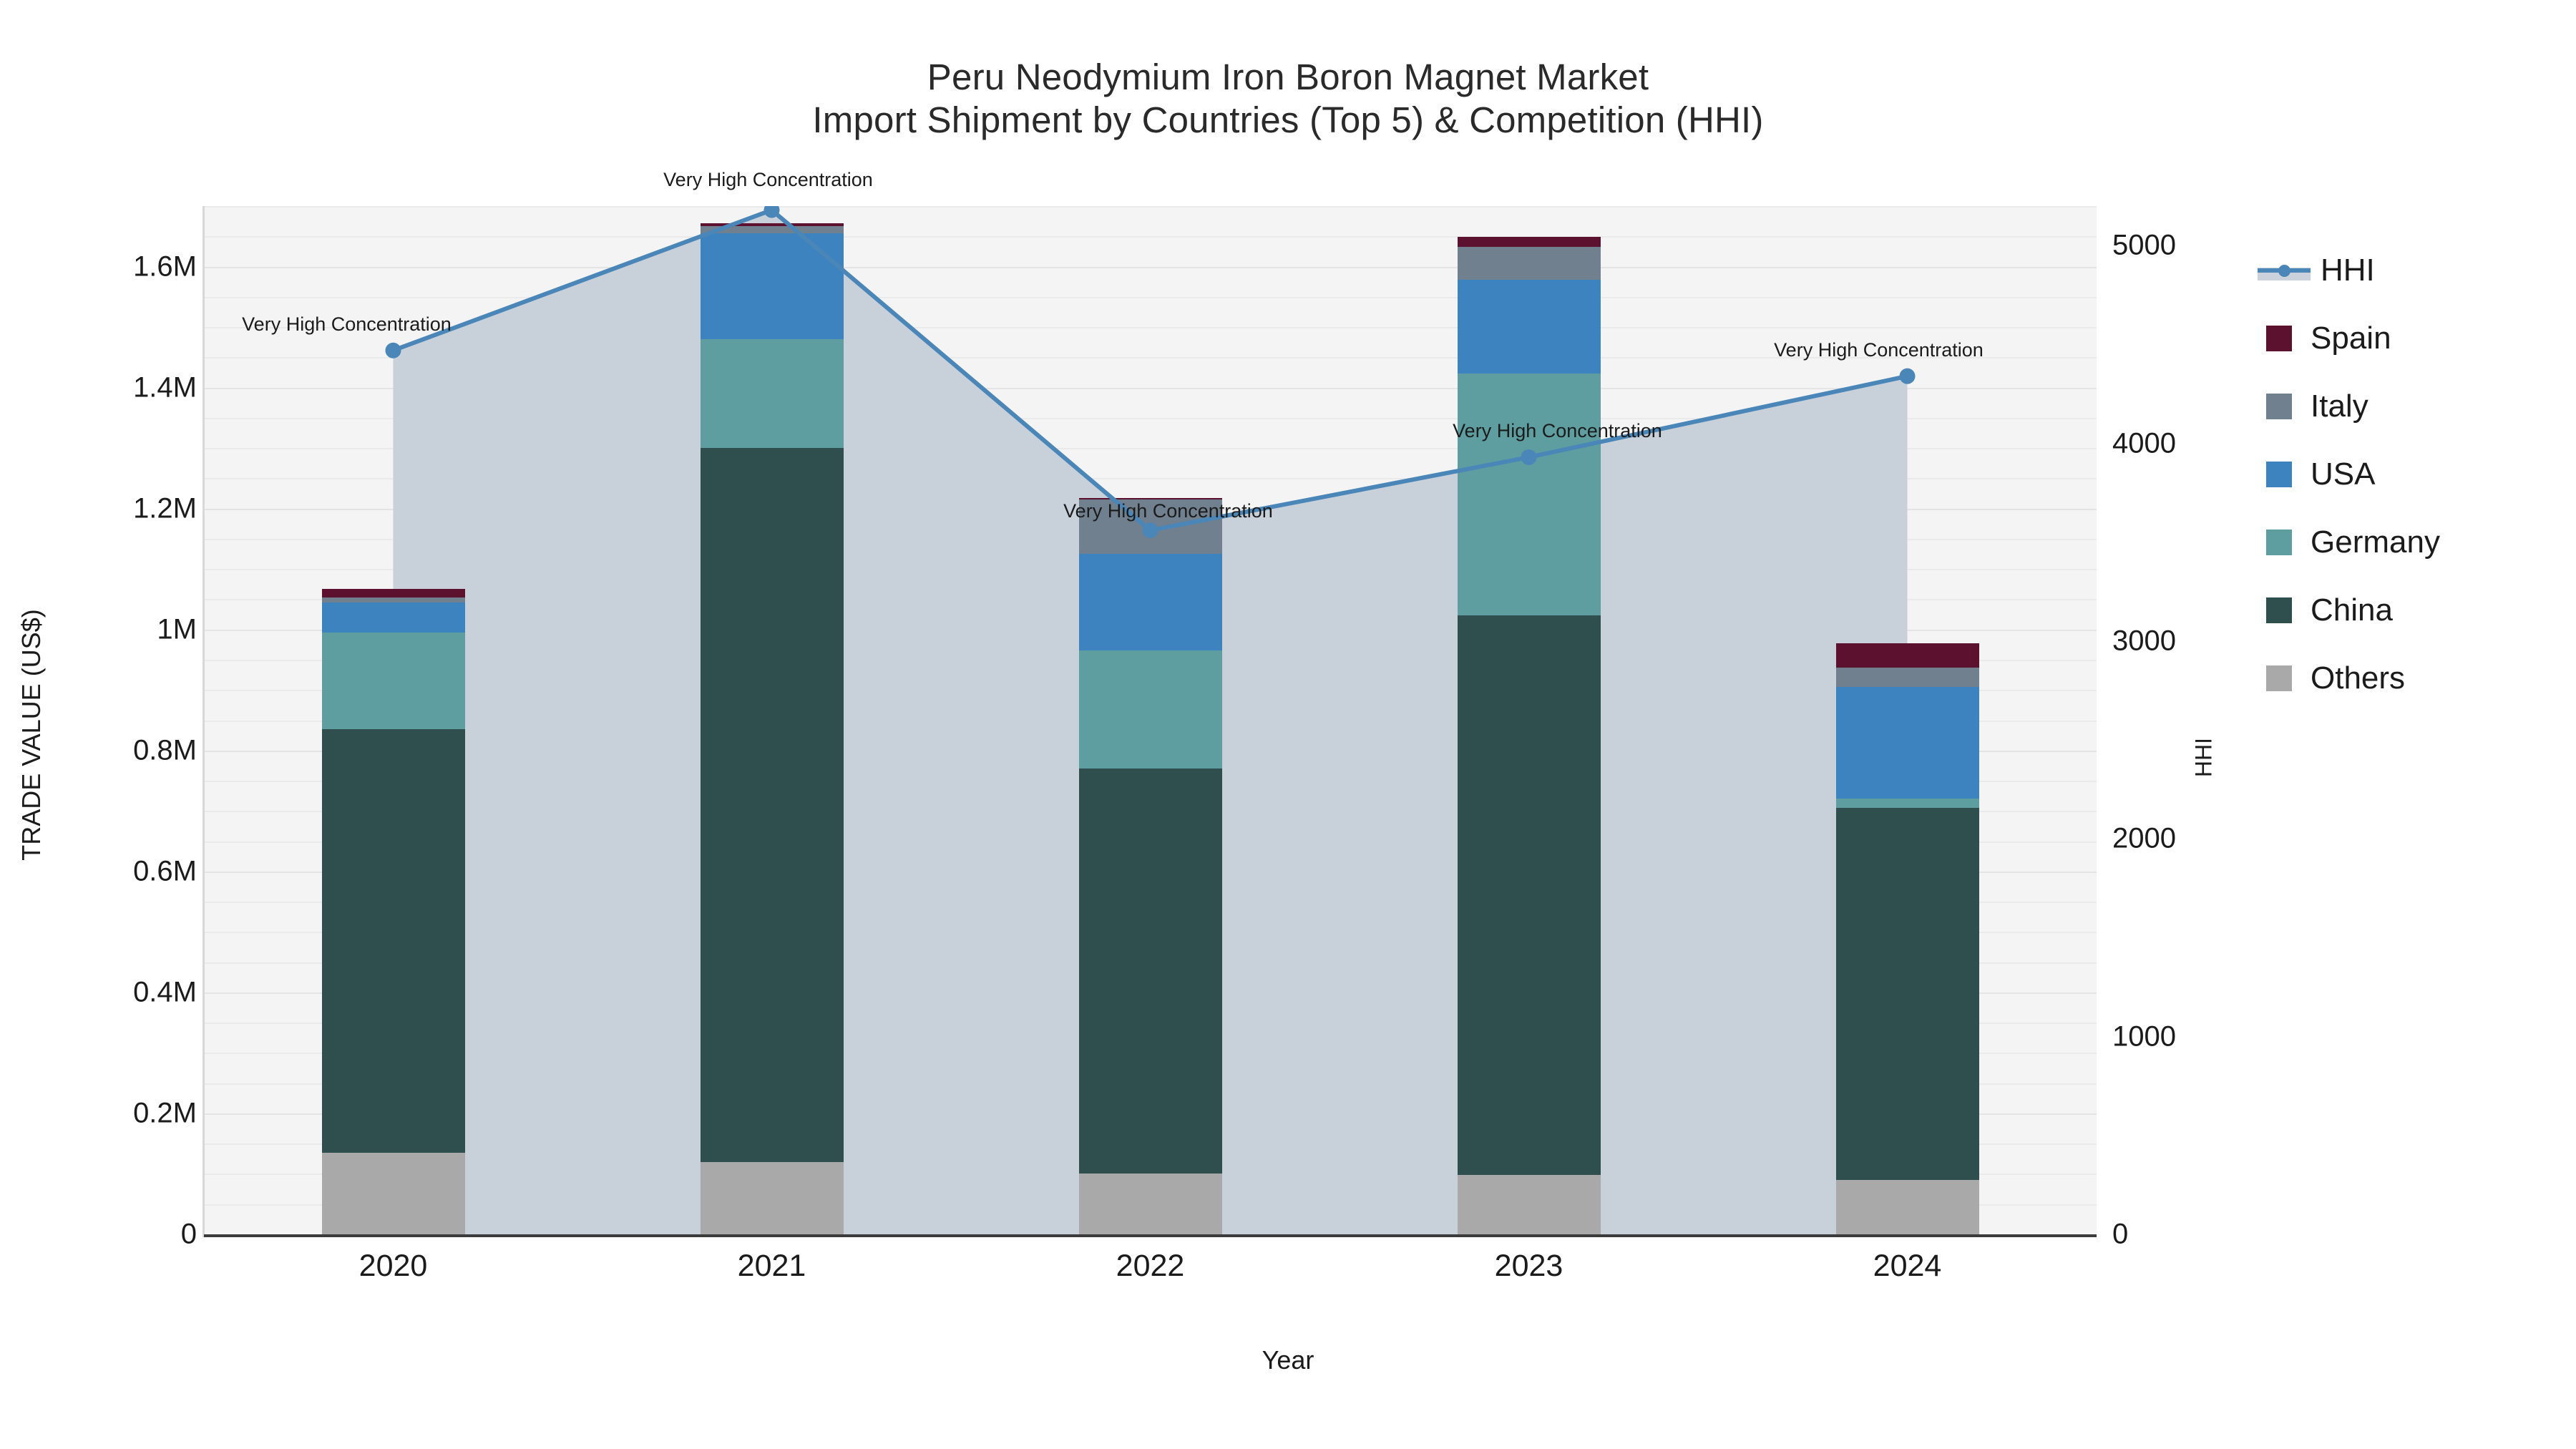 The width and height of the screenshot is (2576, 1449). I want to click on annotation-2021: Very High Concentration, so click(768, 179).